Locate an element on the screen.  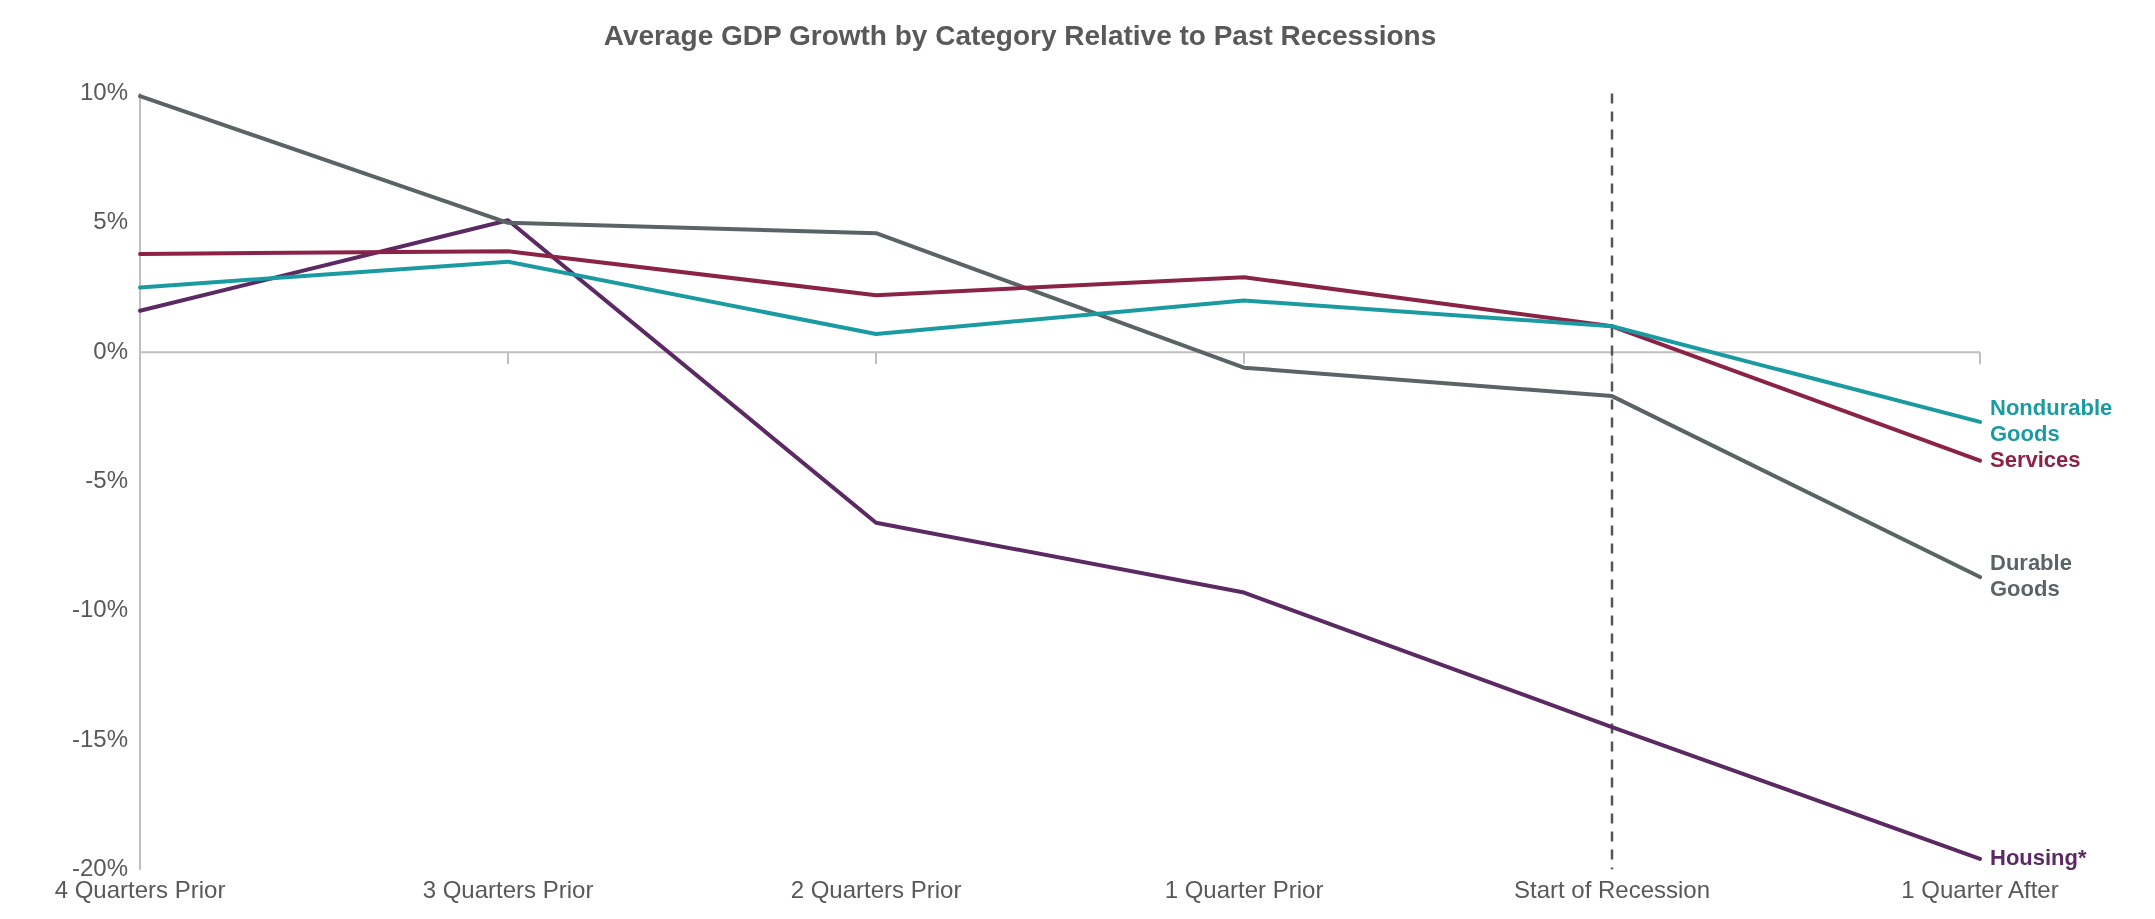
chart-title: Average GDP Growth by Category Relative to Past Recessions is located at coordinates (1020, 35).